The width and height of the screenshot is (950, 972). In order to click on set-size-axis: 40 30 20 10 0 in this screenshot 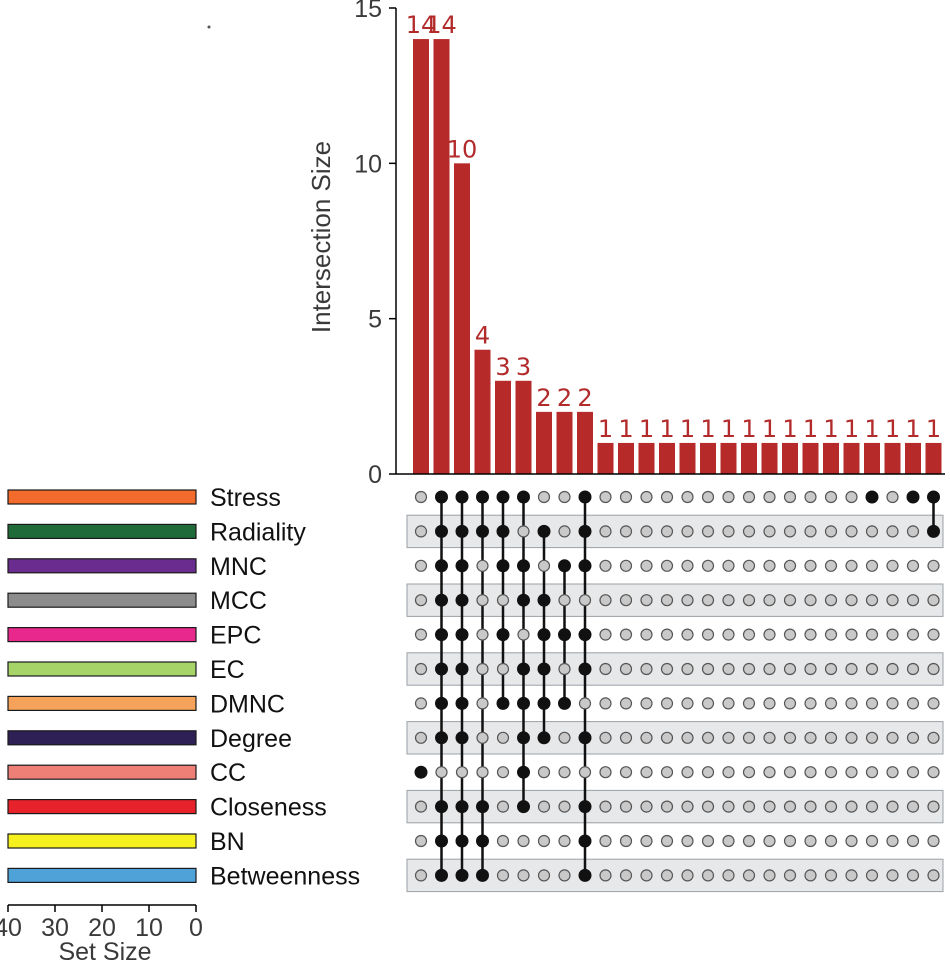, I will do `click(101, 923)`.